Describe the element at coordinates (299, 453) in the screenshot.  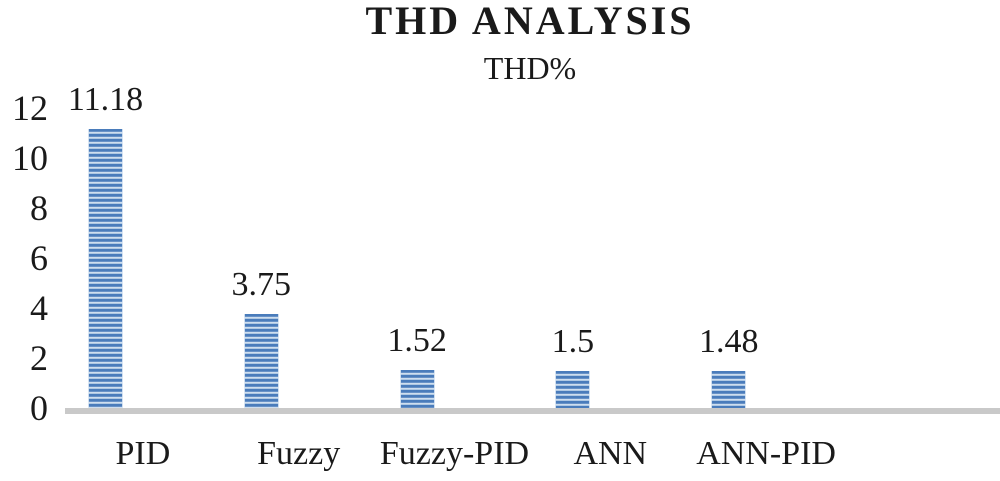
I see `x-axis-label-fuzzy: Fuzzy` at that location.